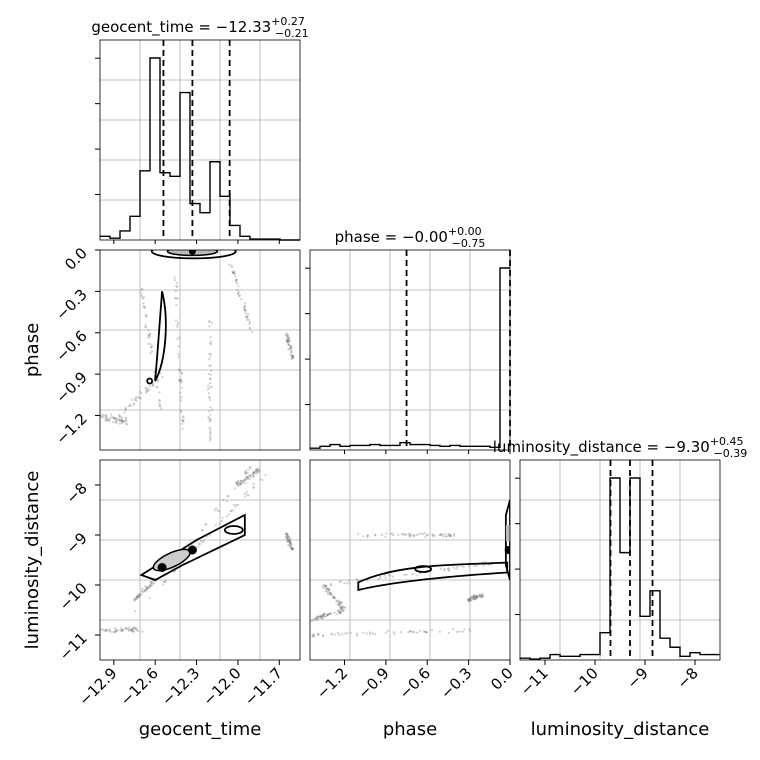 This screenshot has width=760, height=760. Describe the element at coordinates (200, 149) in the screenshot. I see `histogram-geocent_time` at that location.